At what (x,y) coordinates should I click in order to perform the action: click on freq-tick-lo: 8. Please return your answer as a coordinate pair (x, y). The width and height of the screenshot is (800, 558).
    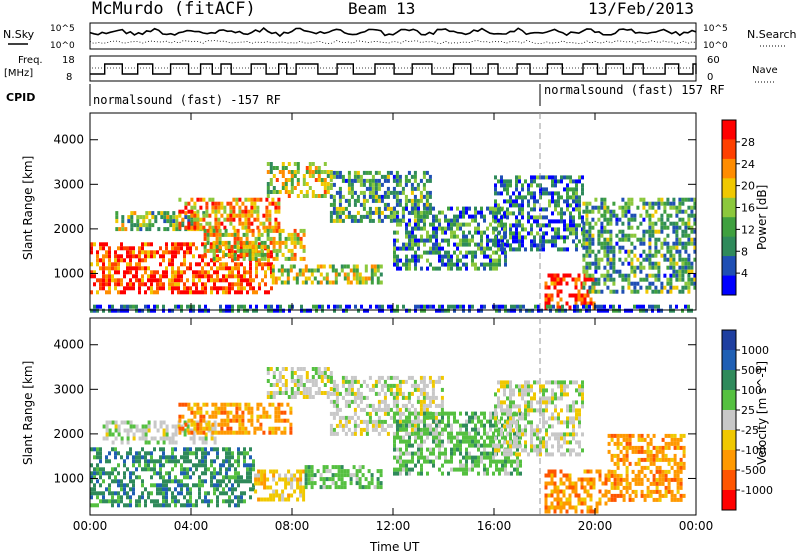
    Looking at the image, I should click on (69, 77).